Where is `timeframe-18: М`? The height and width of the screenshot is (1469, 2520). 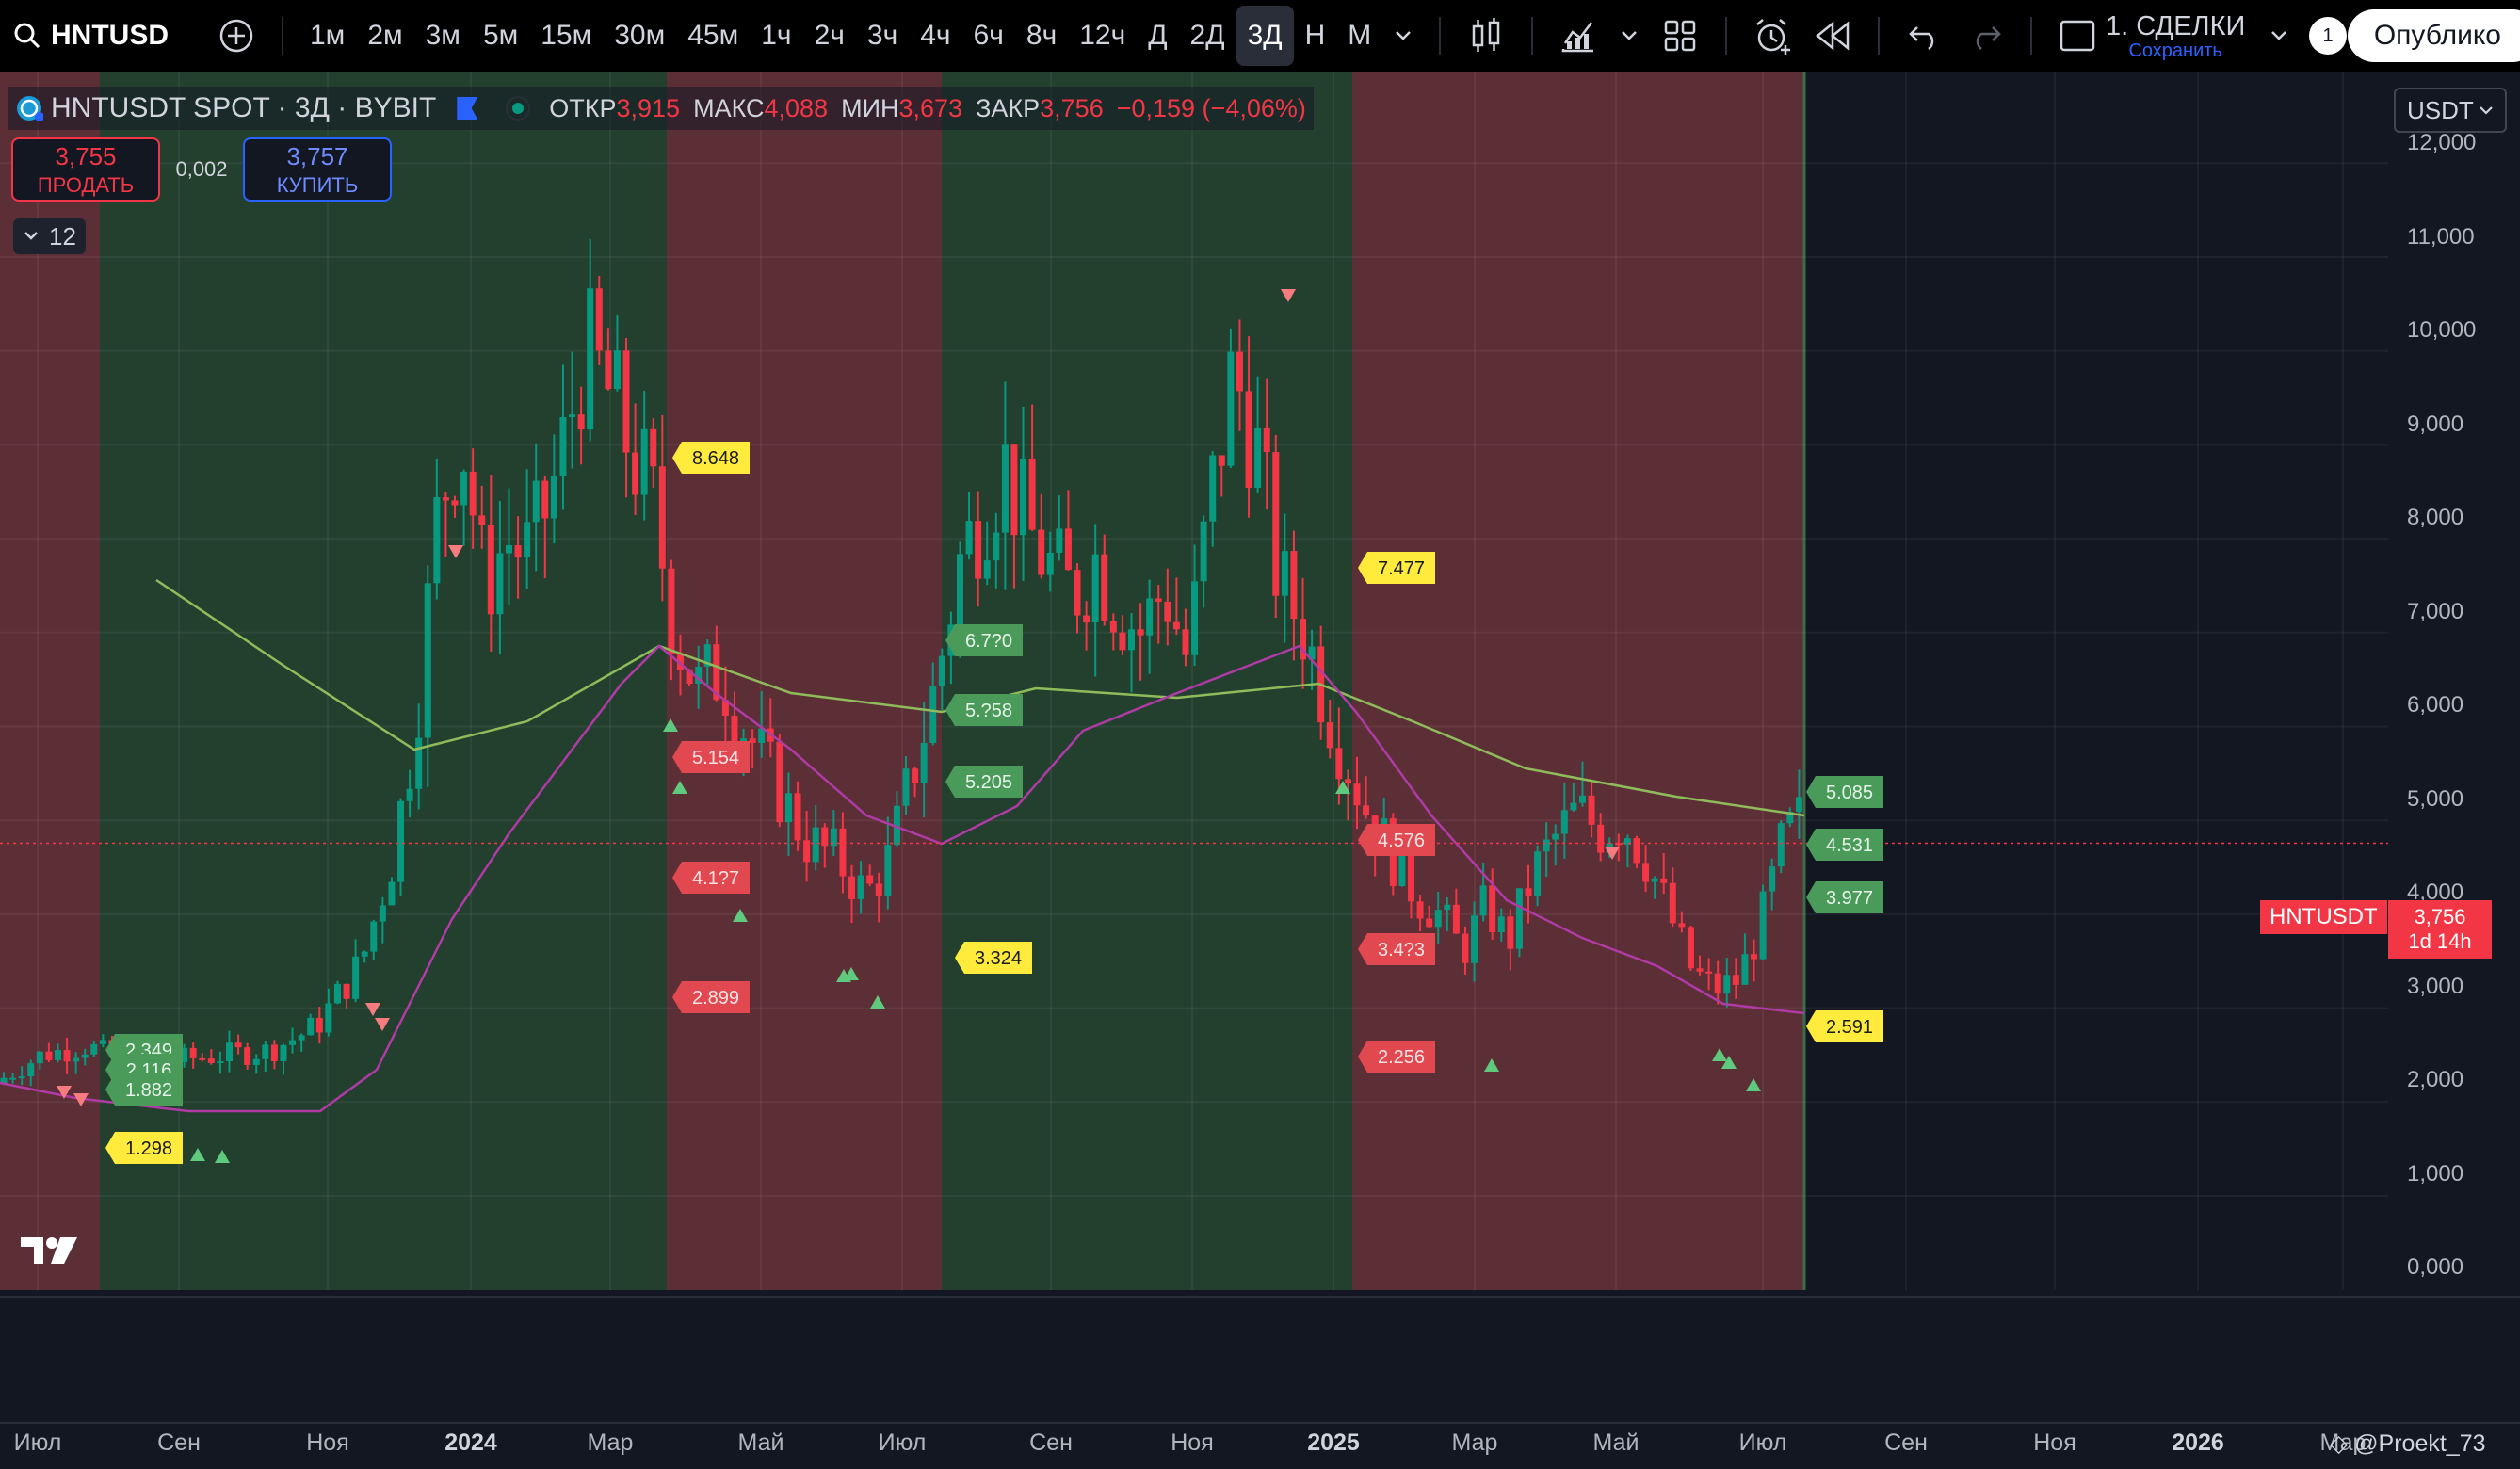 timeframe-18: М is located at coordinates (1360, 35).